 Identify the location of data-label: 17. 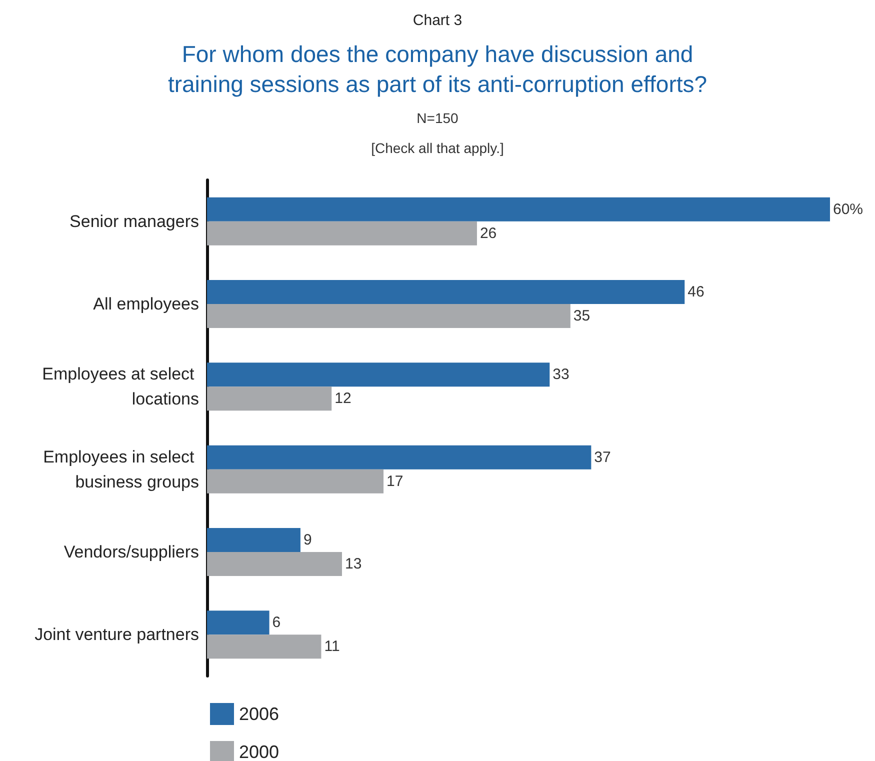
(395, 481).